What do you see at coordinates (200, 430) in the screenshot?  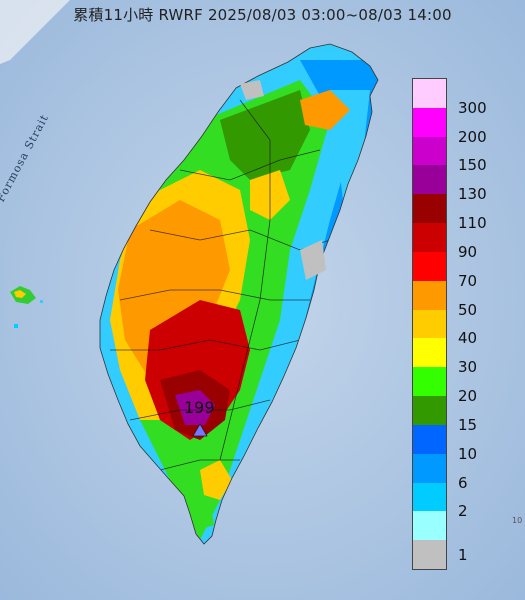 I see `max-rain-marker-icon` at bounding box center [200, 430].